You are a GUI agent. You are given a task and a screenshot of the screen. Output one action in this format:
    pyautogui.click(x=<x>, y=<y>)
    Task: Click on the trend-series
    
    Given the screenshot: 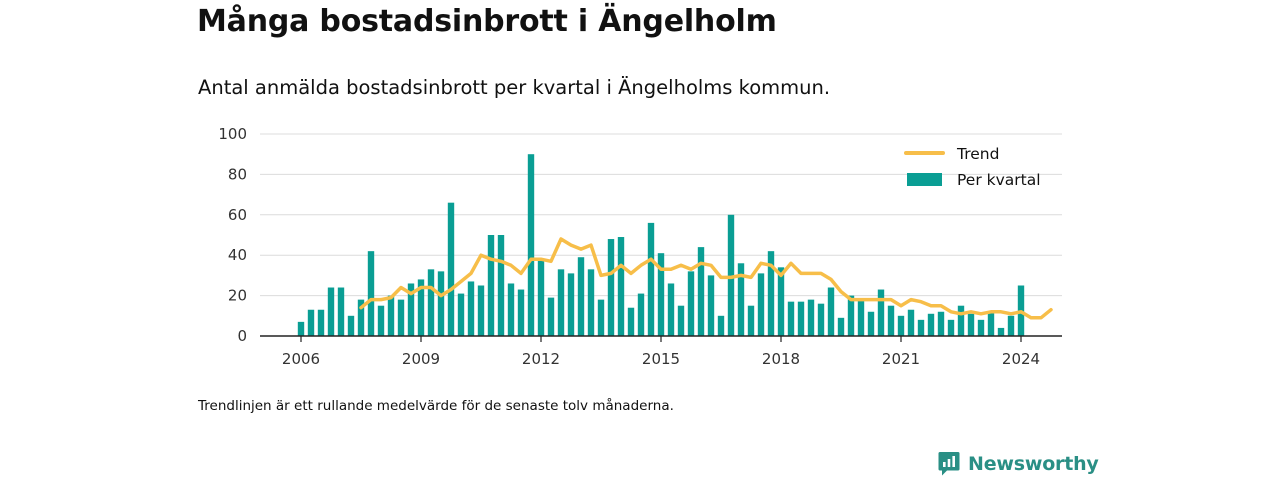 What is the action you would take?
    pyautogui.click(x=706, y=278)
    